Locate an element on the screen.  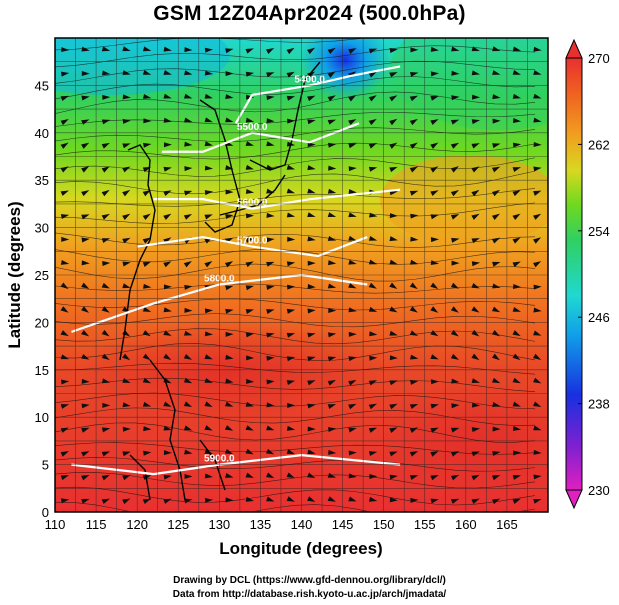
colorbar-tick-label: 246 is located at coordinates (599, 317).